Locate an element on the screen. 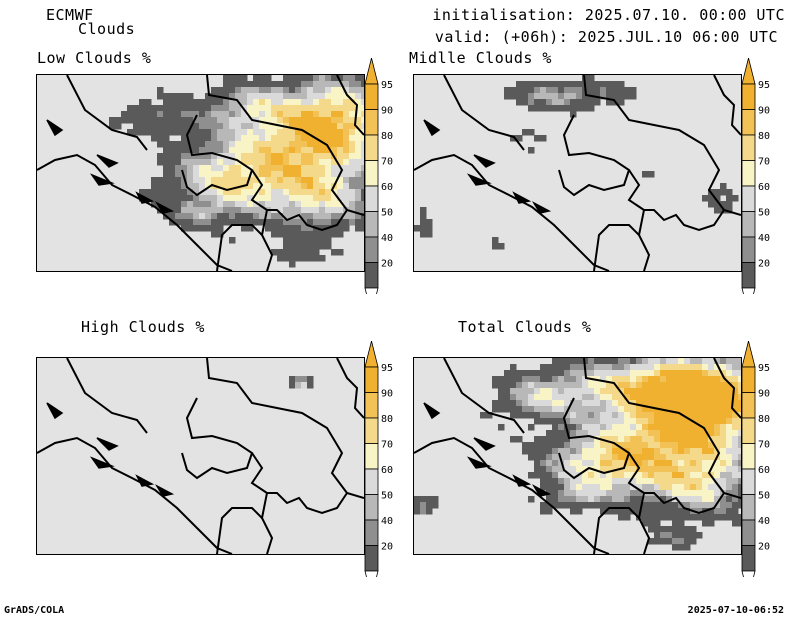  colorbar-tick-label: 80 is located at coordinates (764, 136).